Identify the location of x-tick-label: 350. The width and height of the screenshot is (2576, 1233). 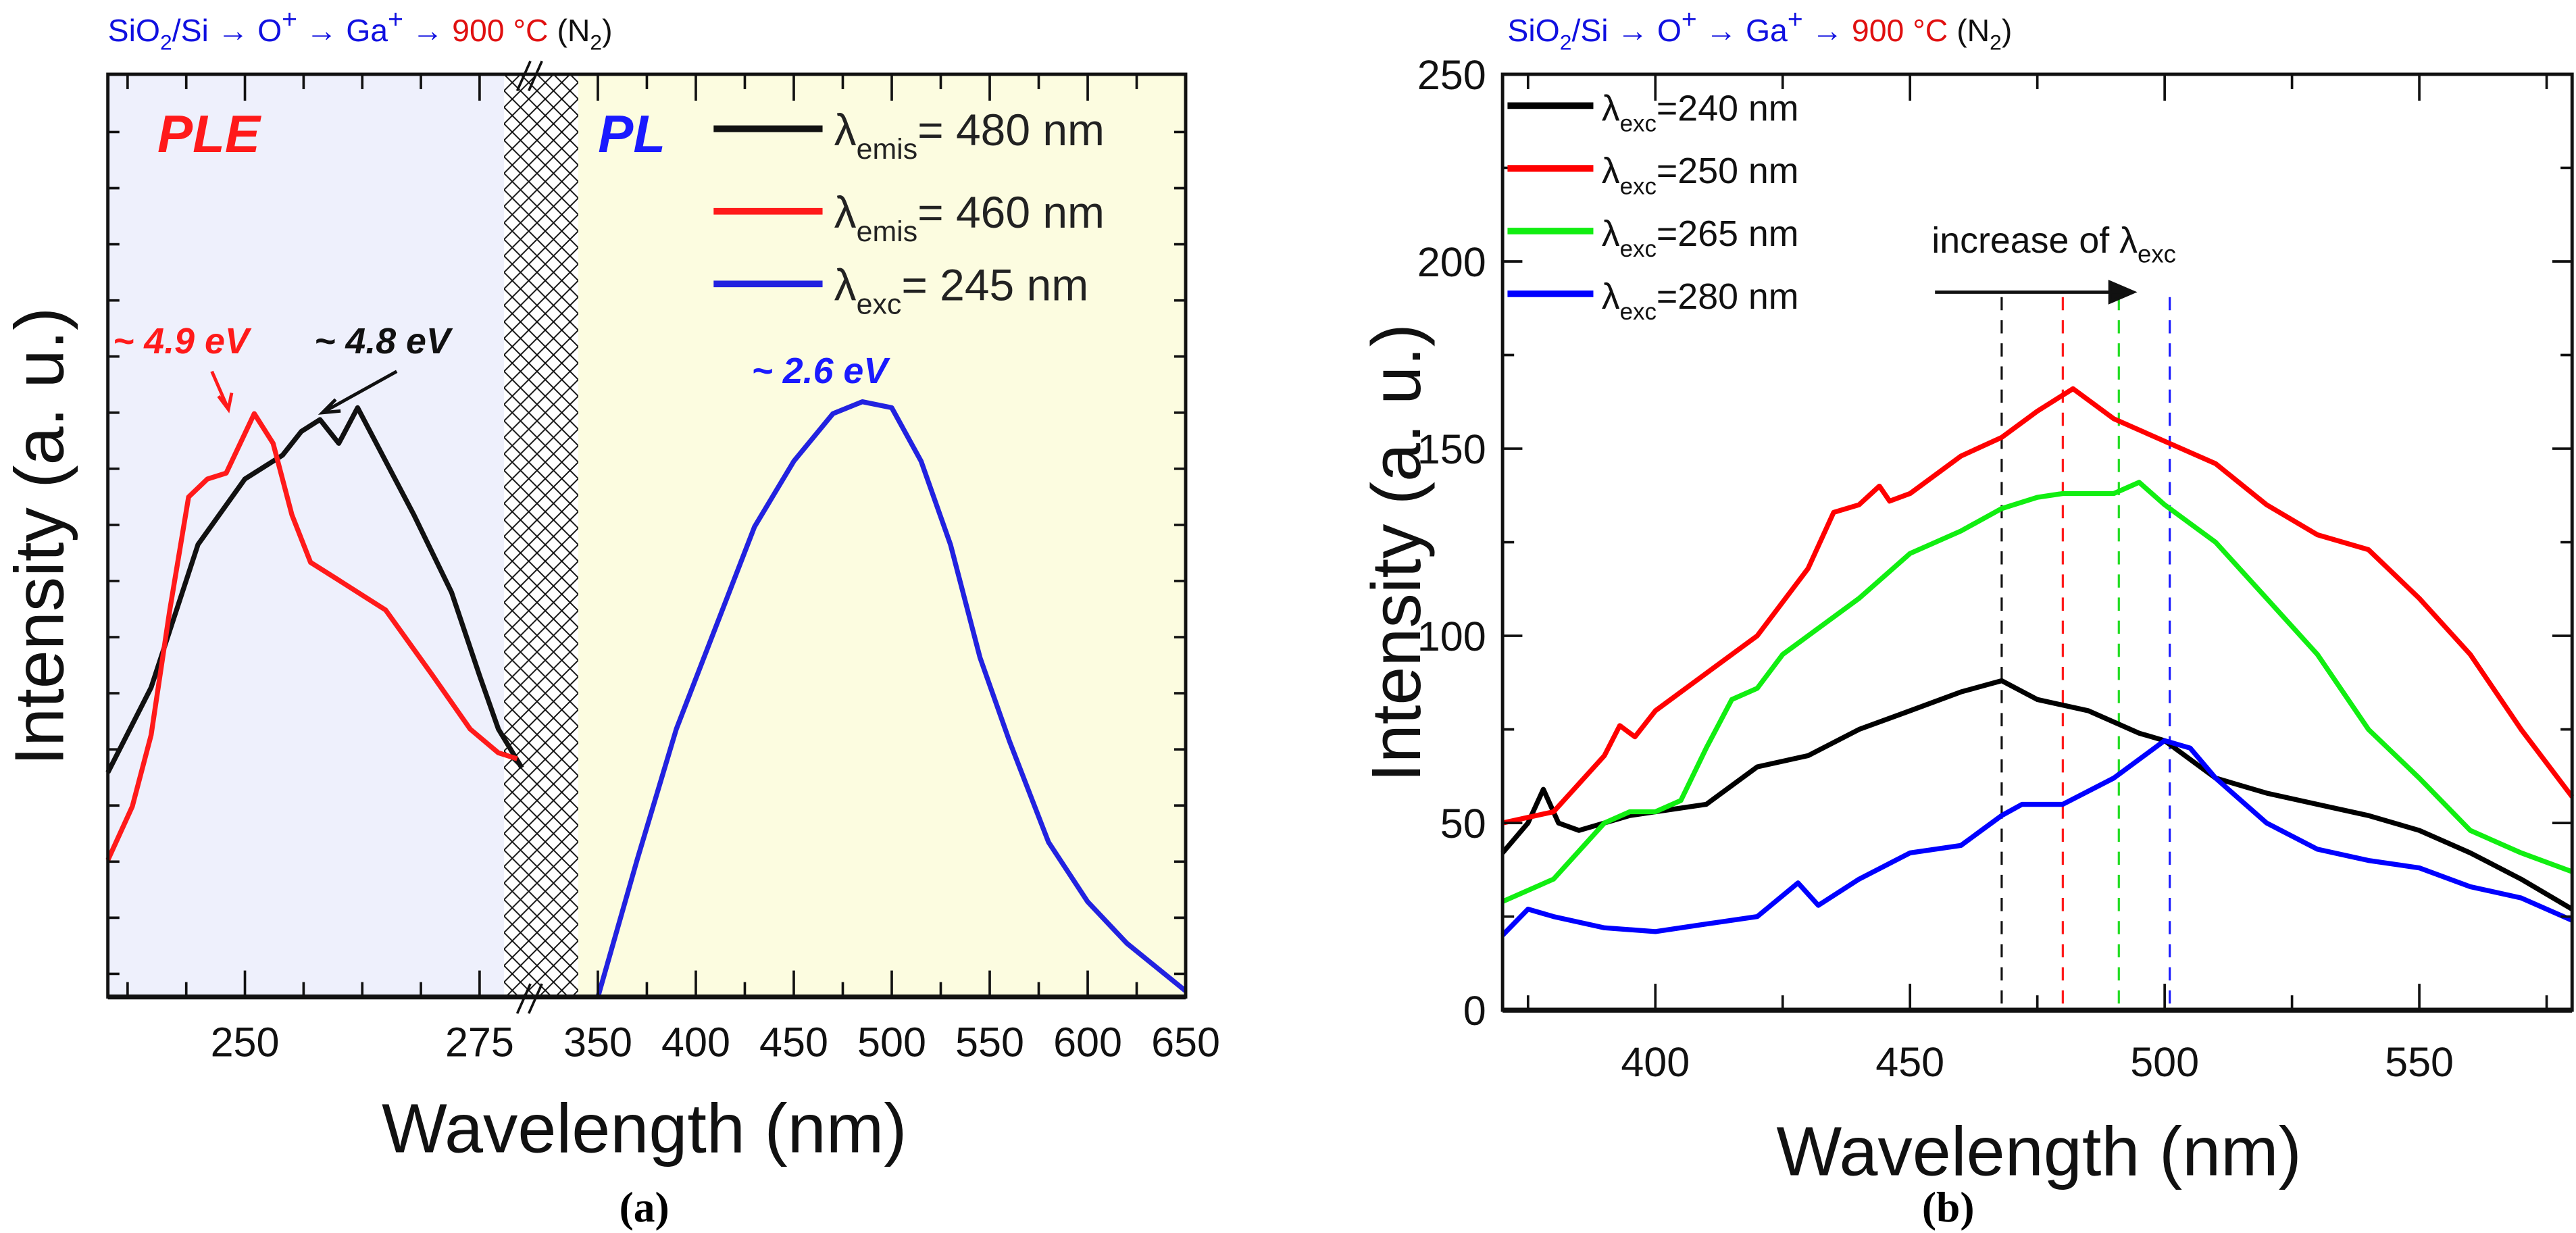
(597, 1042).